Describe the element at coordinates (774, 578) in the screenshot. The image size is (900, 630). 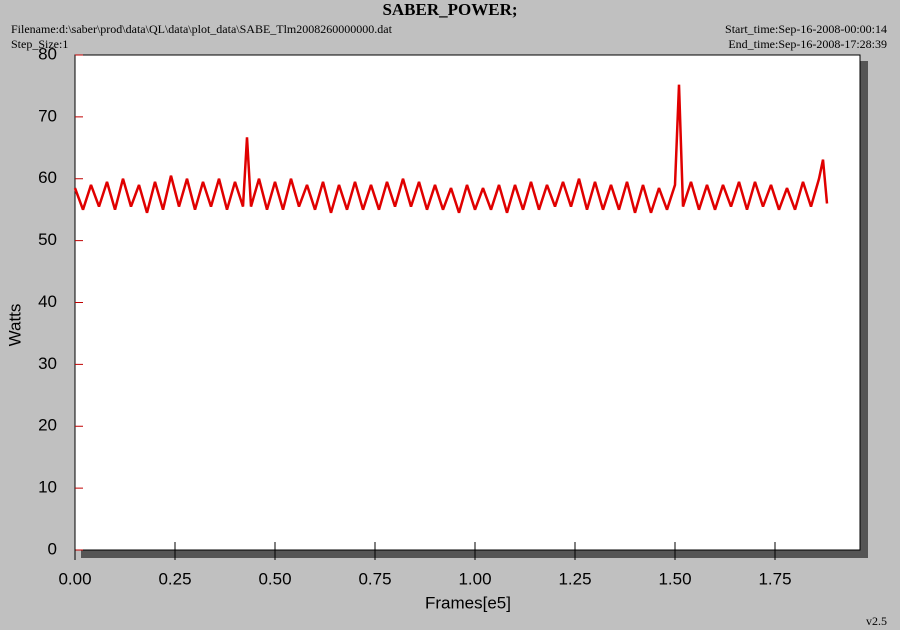
I see `x-tick-label: 1.75` at that location.